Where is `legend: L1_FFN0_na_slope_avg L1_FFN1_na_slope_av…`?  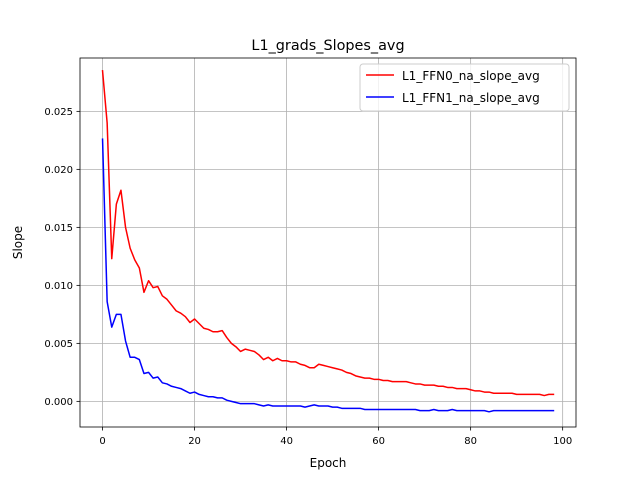 legend: L1_FFN0_na_slope_avg L1_FFN1_na_slope_av… is located at coordinates (464, 87).